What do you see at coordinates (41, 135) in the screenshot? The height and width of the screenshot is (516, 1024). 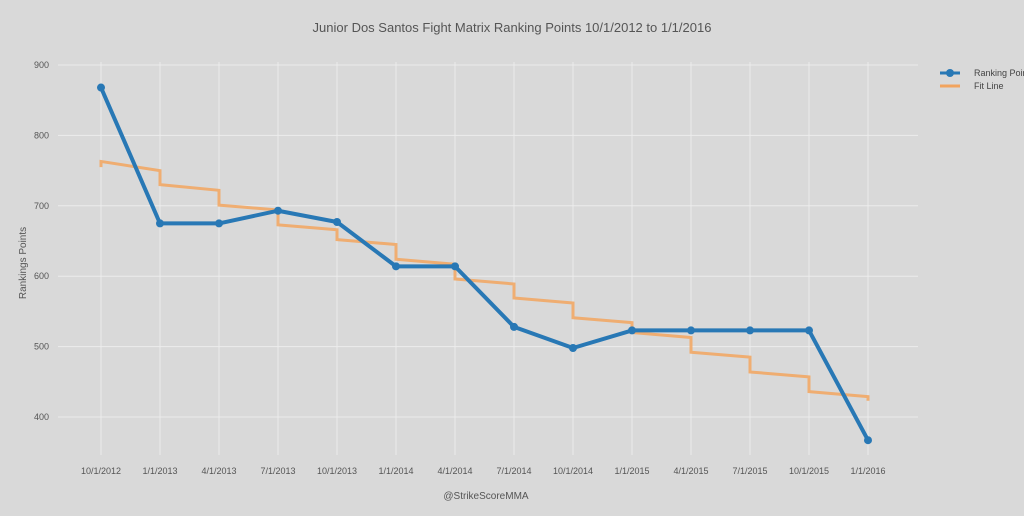 I see `y-tick-label-800: 800` at bounding box center [41, 135].